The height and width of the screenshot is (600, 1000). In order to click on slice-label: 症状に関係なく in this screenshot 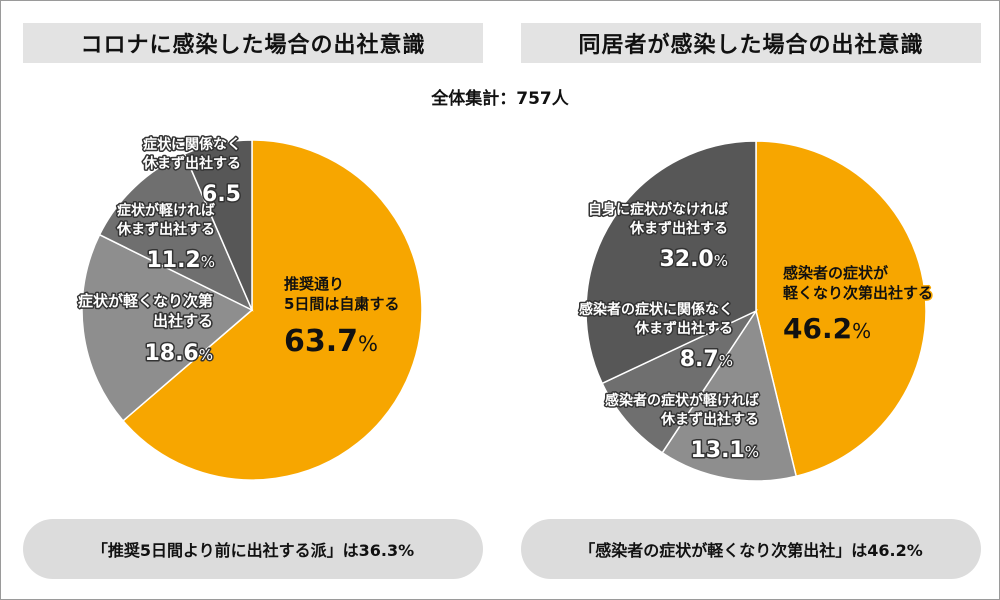, I will do `click(192, 144)`.